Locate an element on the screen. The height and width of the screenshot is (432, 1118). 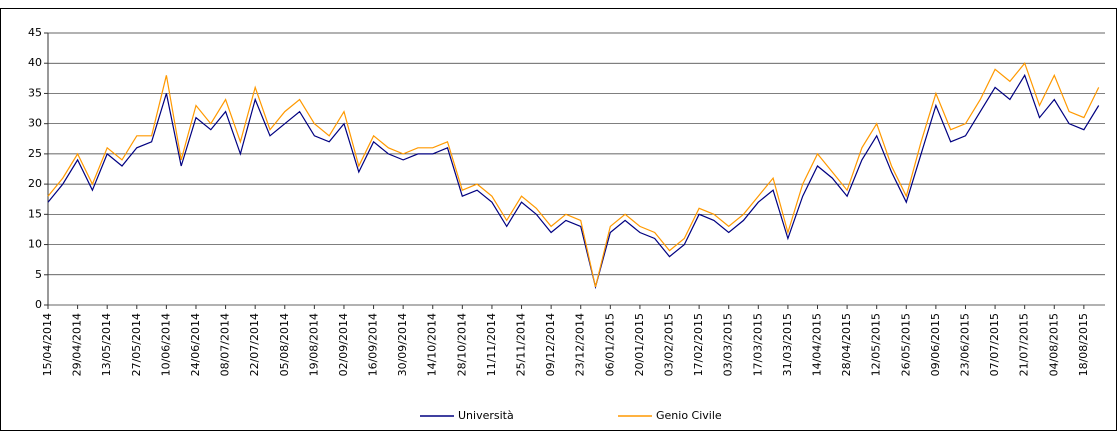
x-tick-label: 30/09/2014 is located at coordinates (402, 344).